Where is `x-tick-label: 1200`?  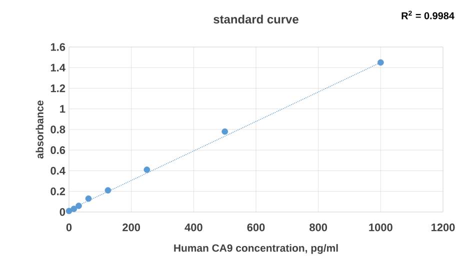 x-tick-label: 1200 is located at coordinates (443, 228).